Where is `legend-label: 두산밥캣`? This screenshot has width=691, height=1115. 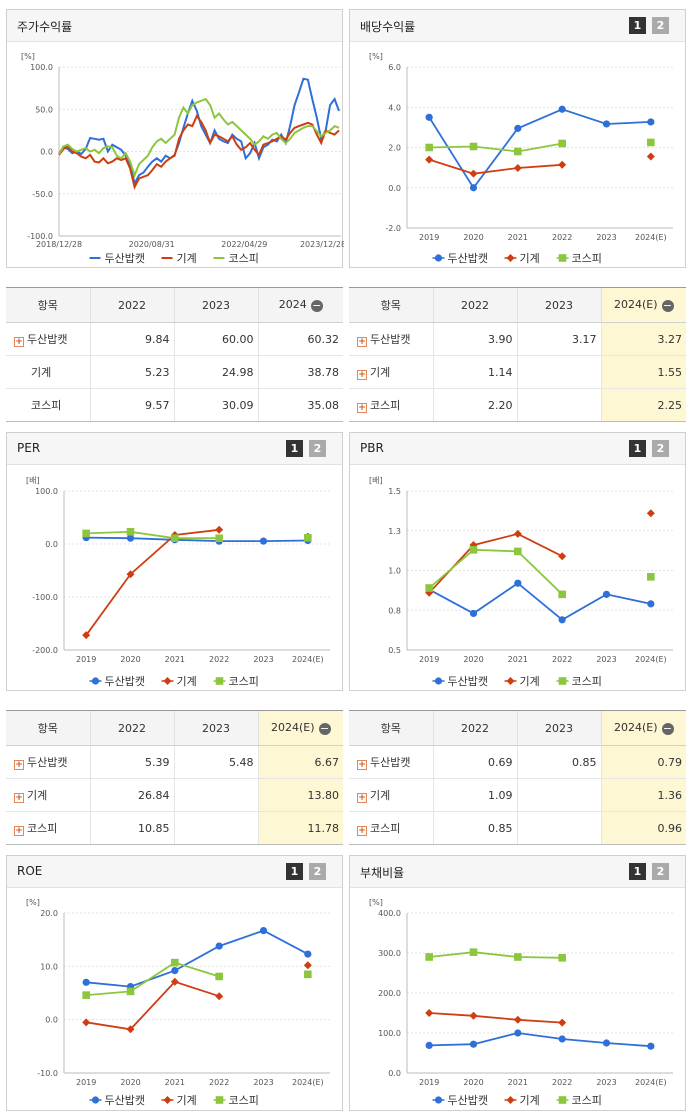 legend-label: 두산밥캣 is located at coordinates (468, 681).